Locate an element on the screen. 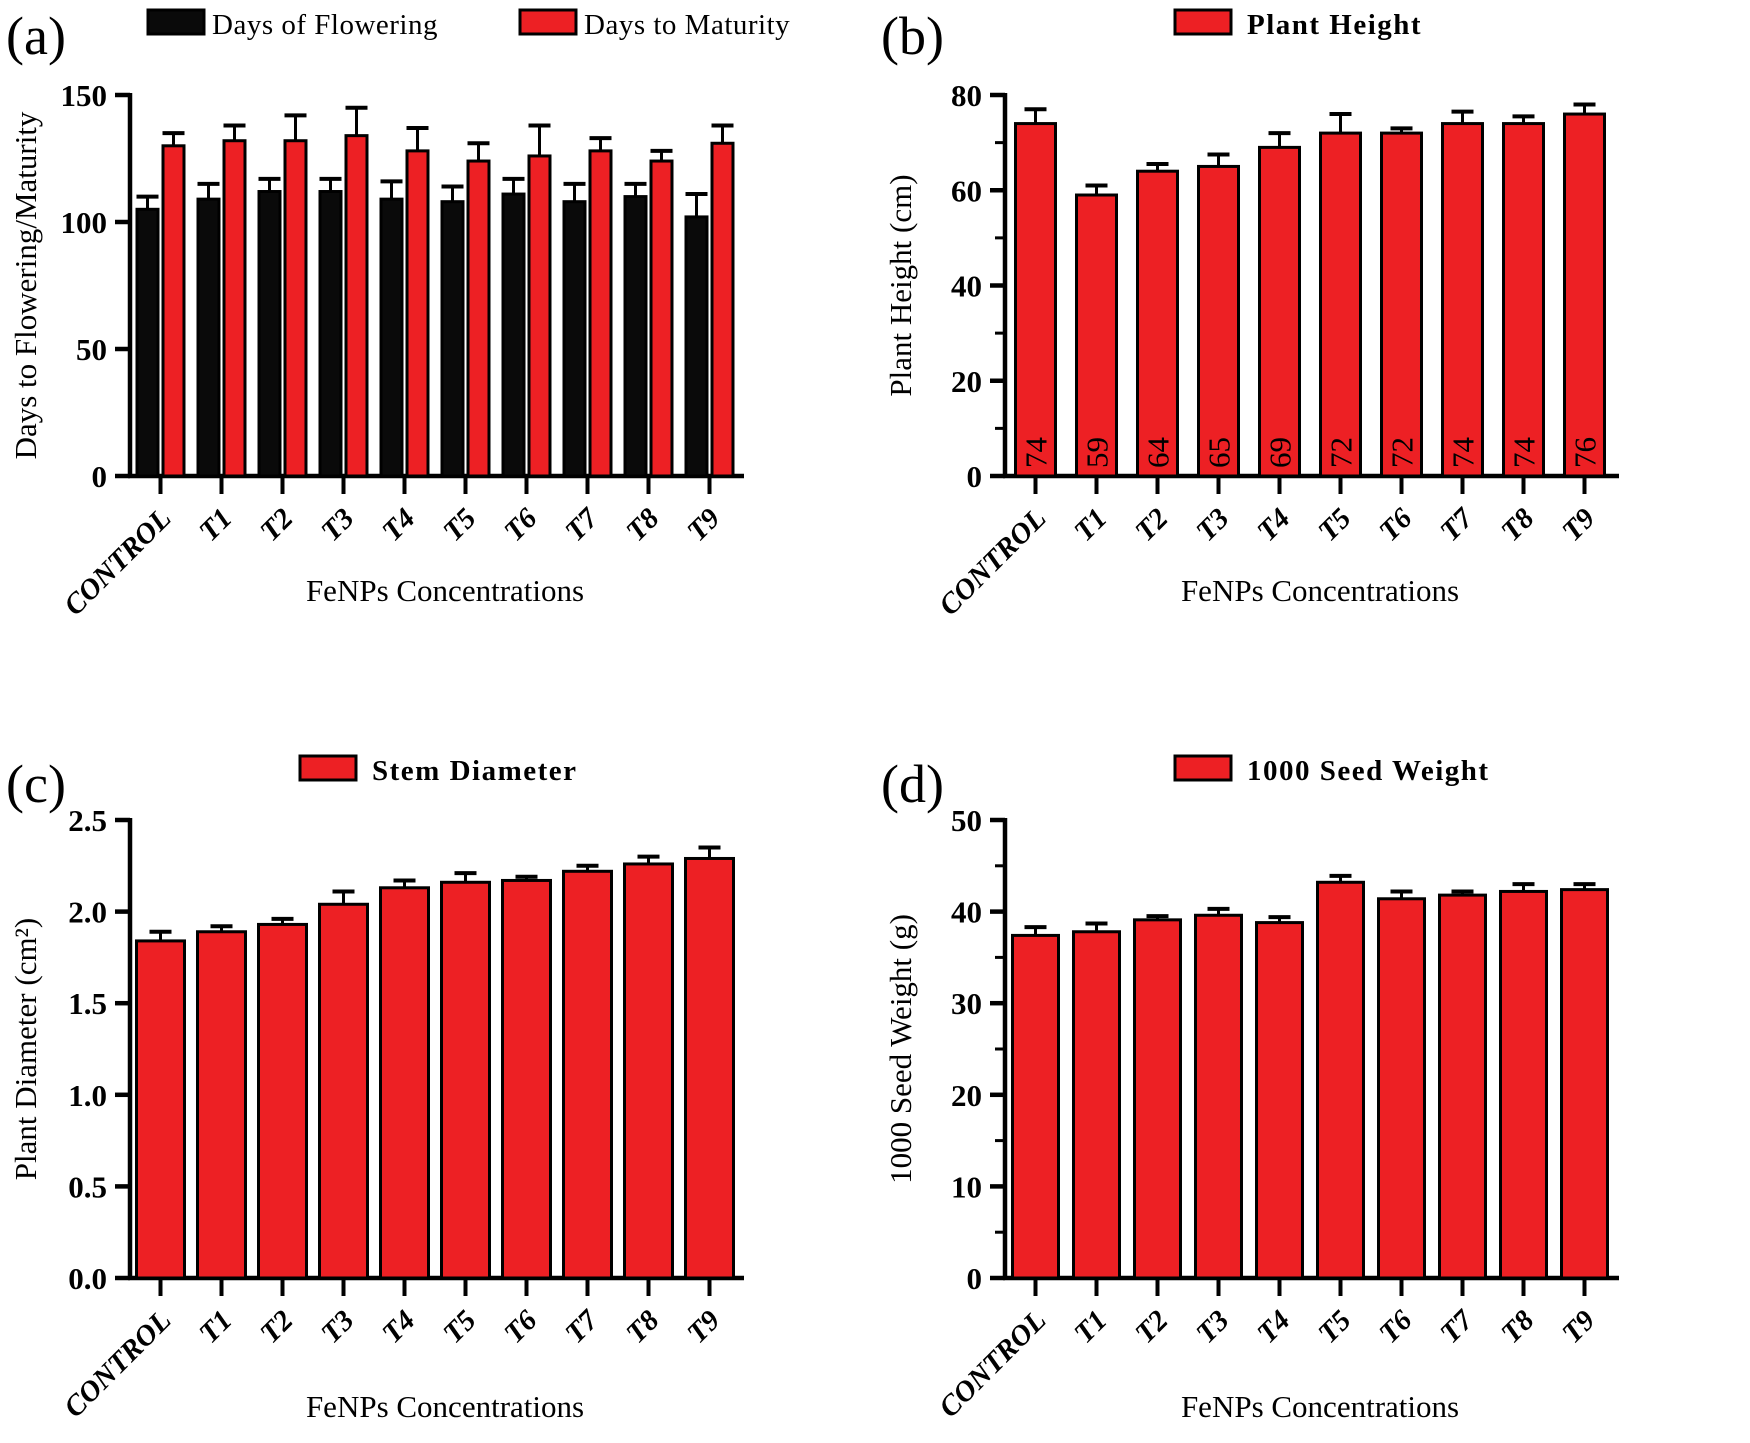  bar-value-label: 69 is located at coordinates (1280, 452).